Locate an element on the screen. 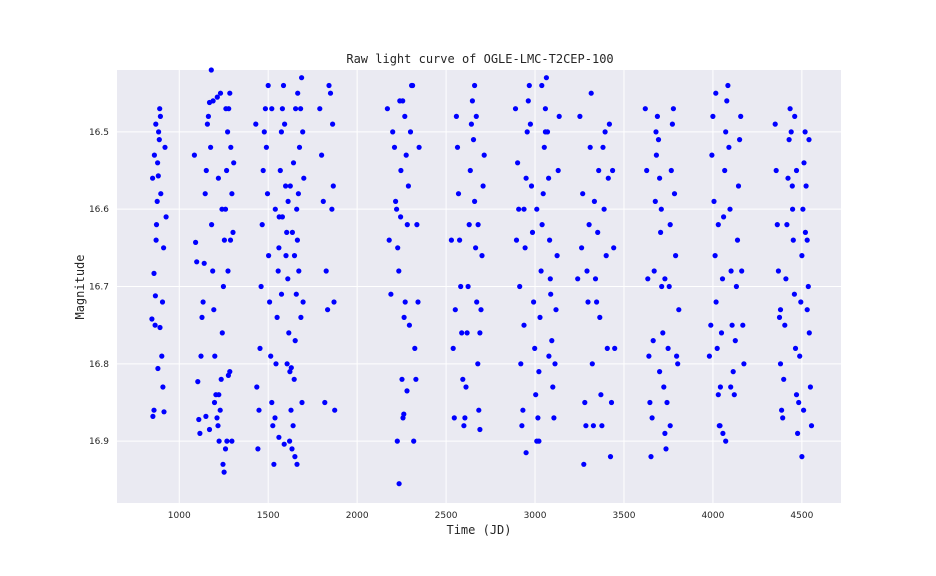 Image resolution: width=936 pixels, height=576 pixels. x-tick-label: 2500 is located at coordinates (446, 516).